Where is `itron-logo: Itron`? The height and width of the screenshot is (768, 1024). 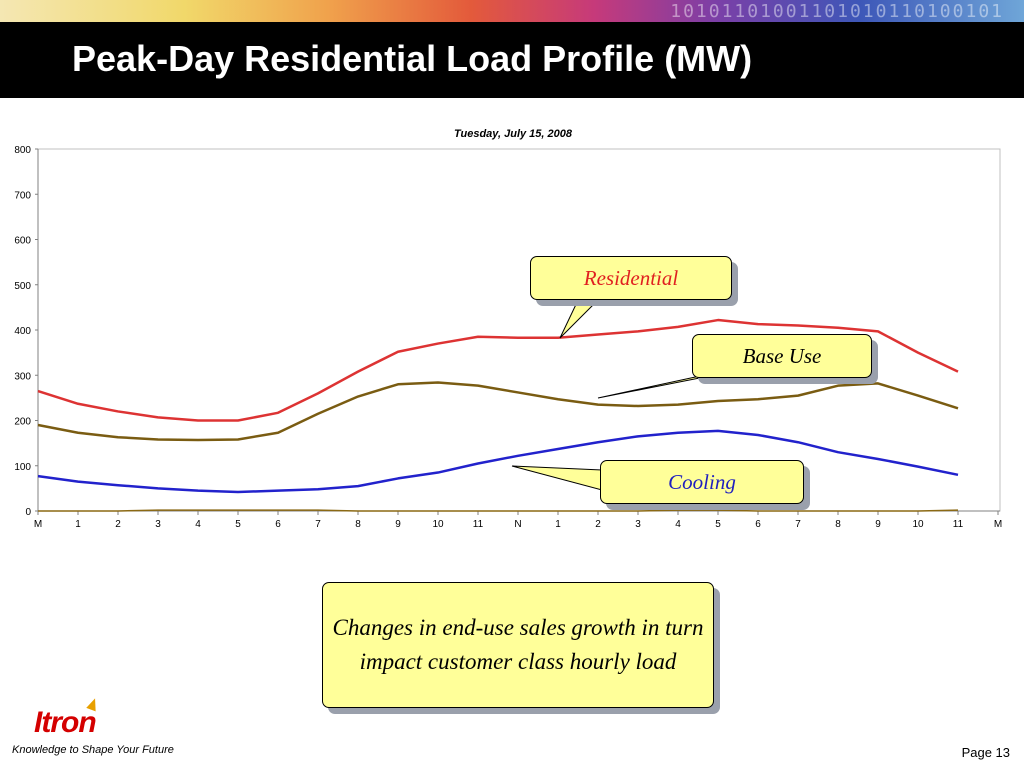
itron-logo: Itron is located at coordinates (65, 722).